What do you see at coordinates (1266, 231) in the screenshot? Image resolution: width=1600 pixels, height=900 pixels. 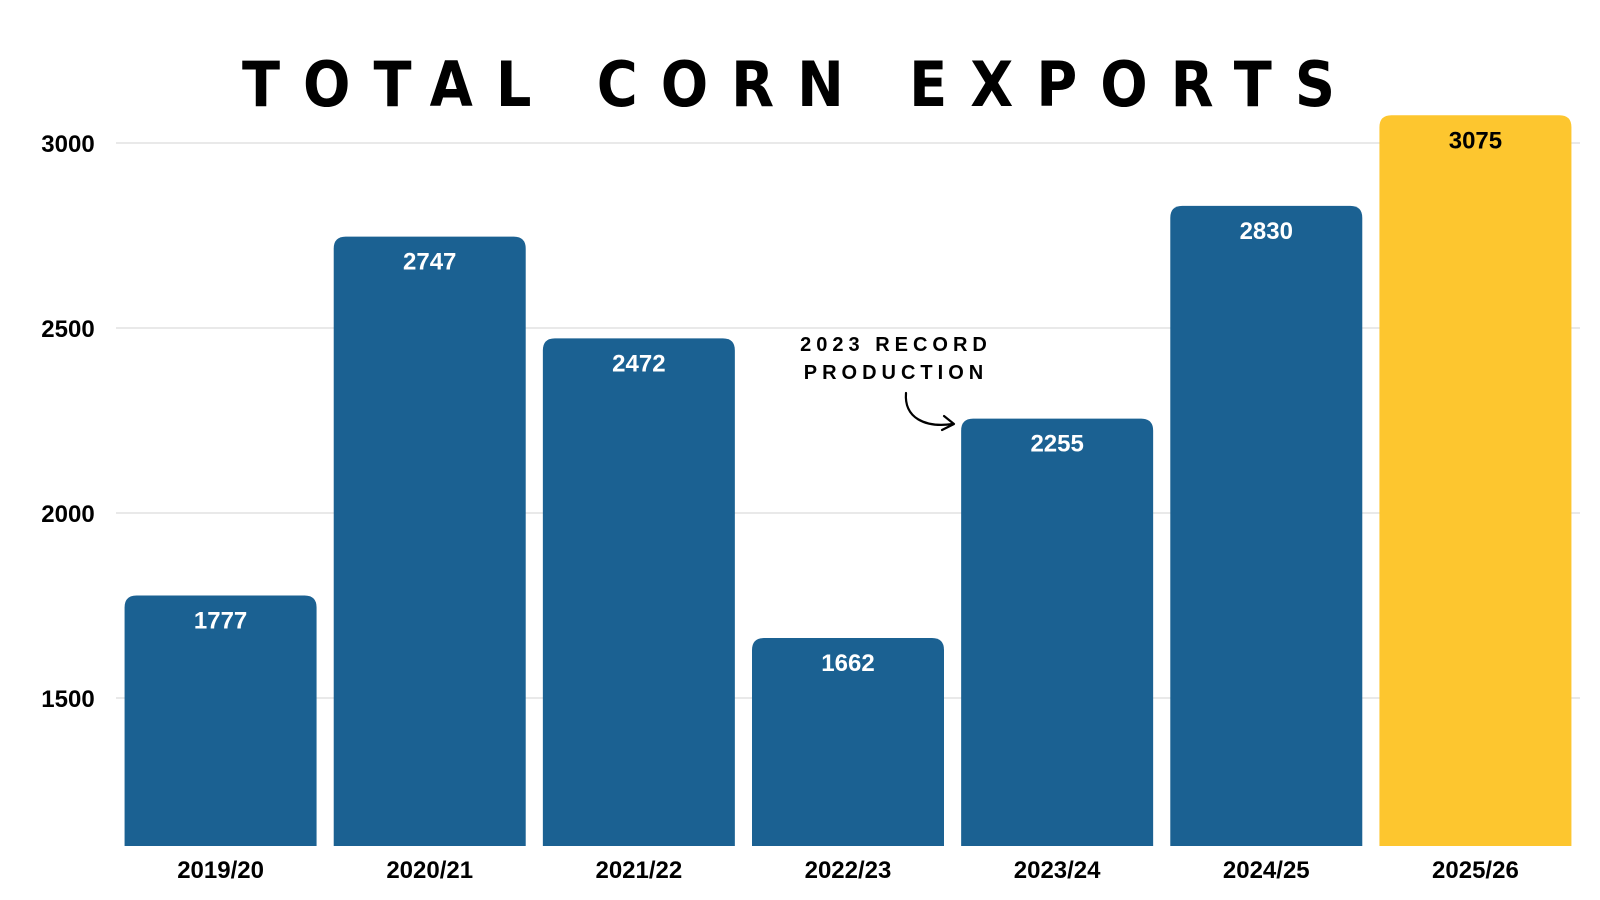 I see `bar-value-label: 2830` at bounding box center [1266, 231].